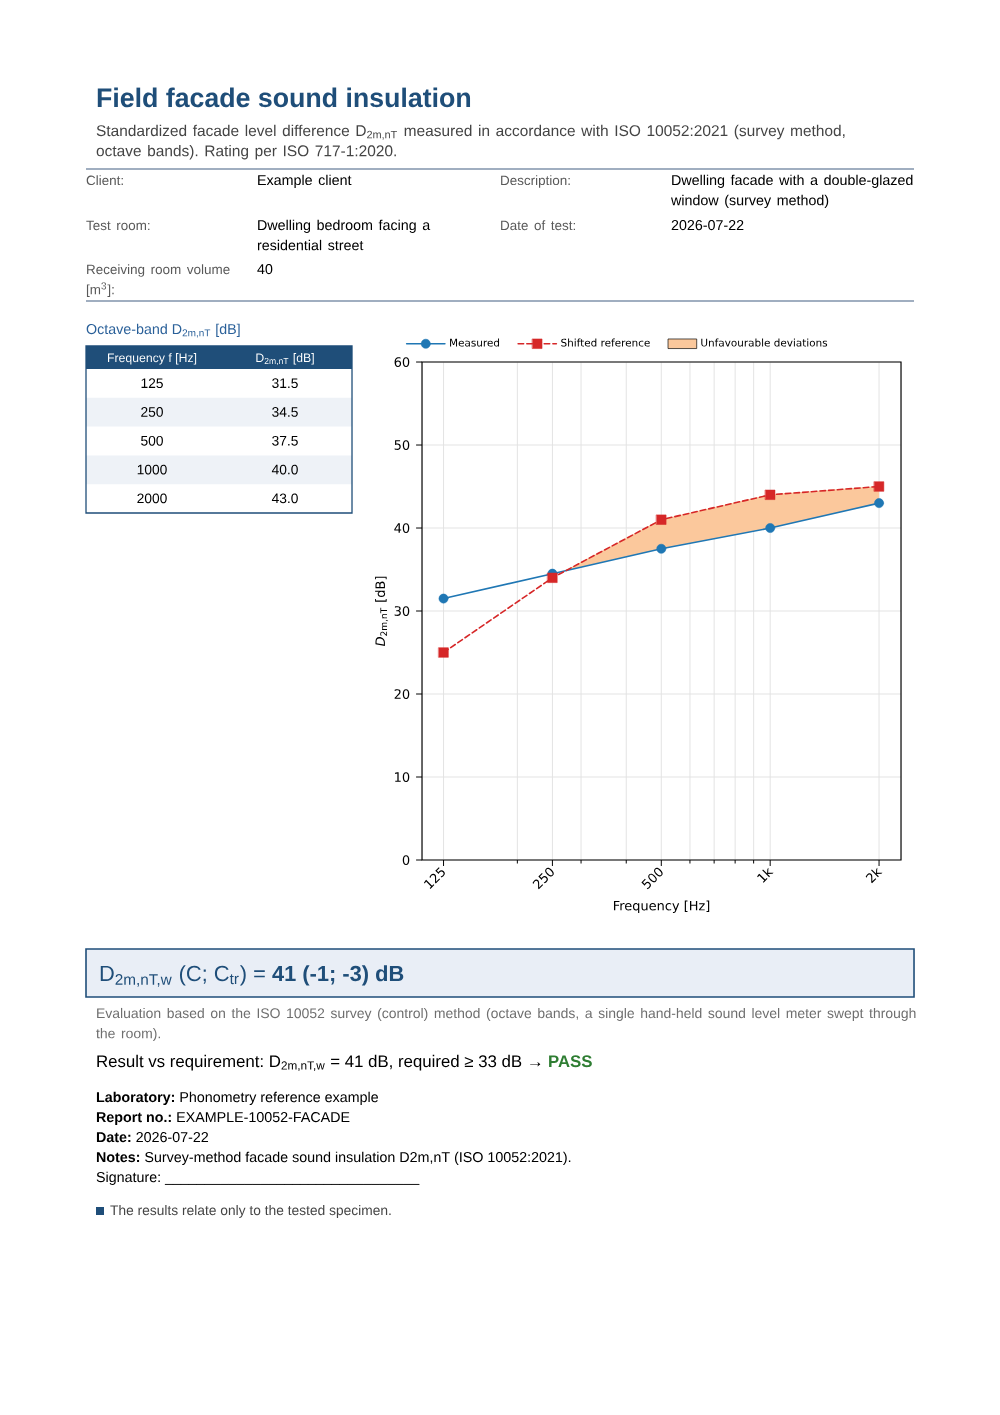  What do you see at coordinates (163, 330) in the screenshot?
I see `text: Octave-band D$_{2m,nT}$ [dB]` at bounding box center [163, 330].